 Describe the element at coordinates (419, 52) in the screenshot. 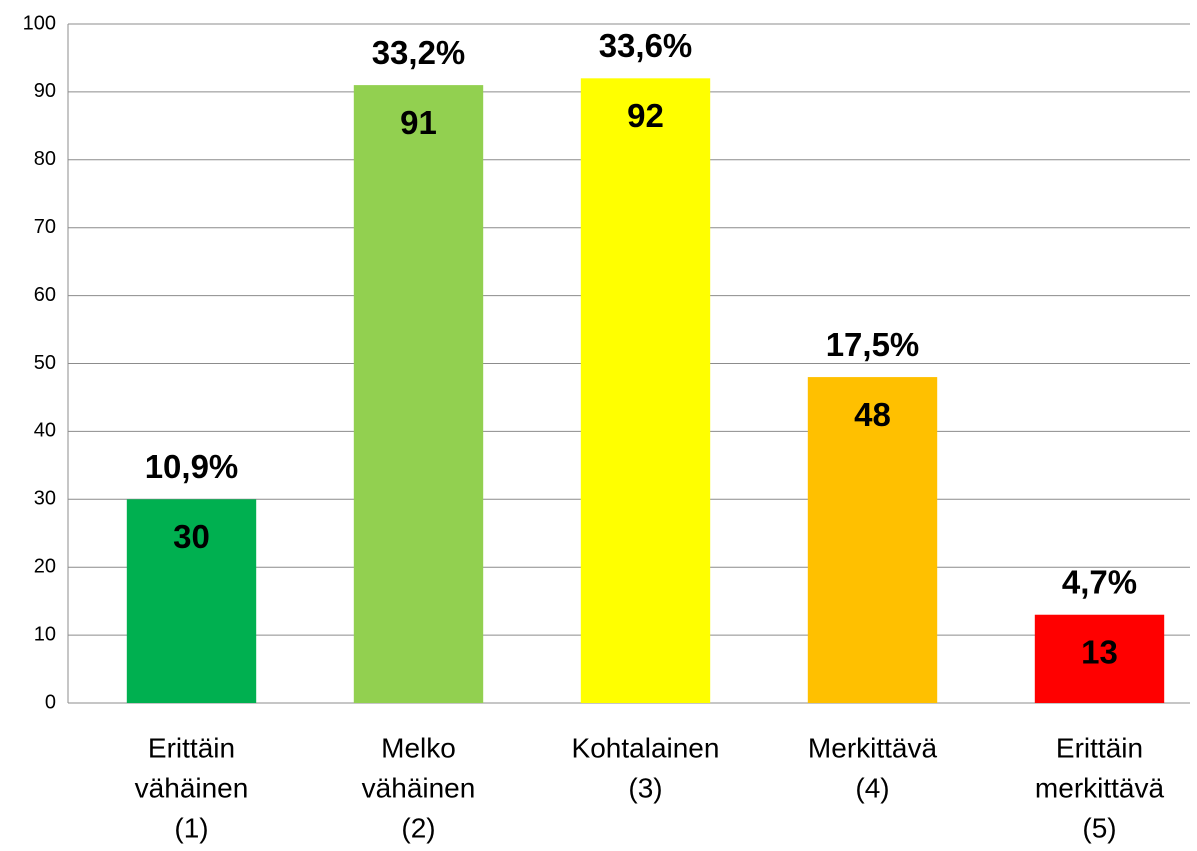

I see `share-label: 33,2%` at that location.